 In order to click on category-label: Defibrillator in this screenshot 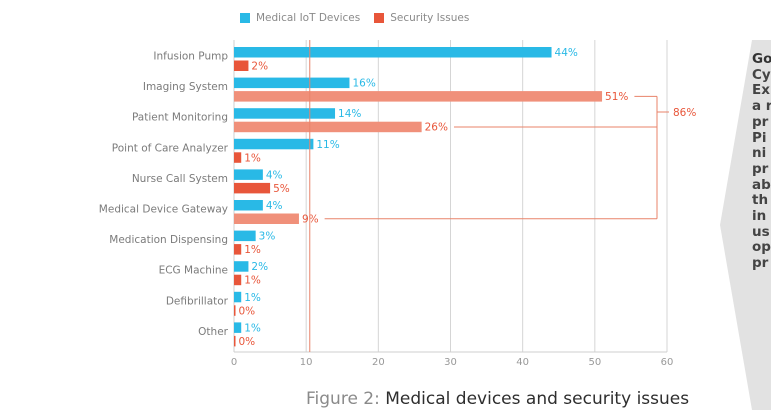, I will do `click(197, 301)`.